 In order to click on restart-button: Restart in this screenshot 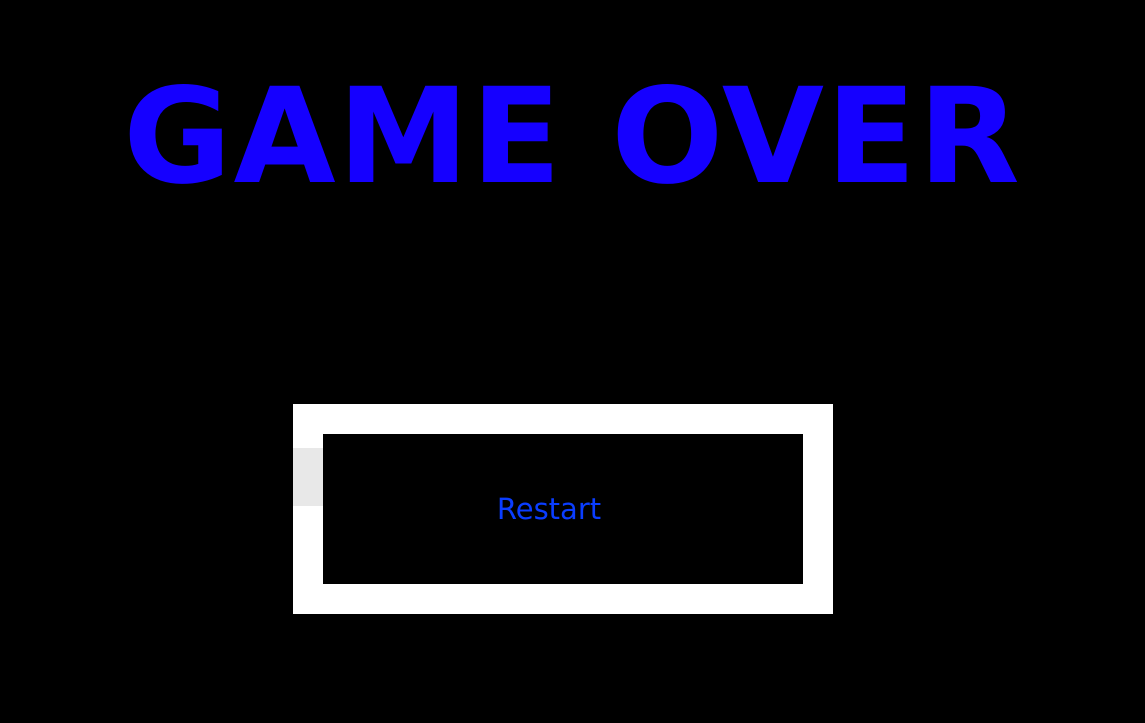, I will do `click(563, 509)`.